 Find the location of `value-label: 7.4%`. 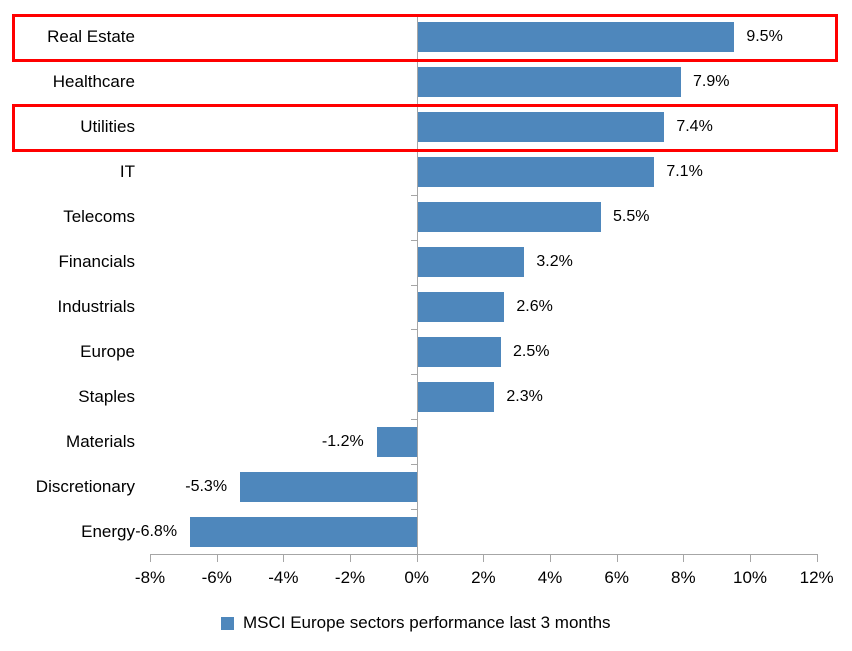

value-label: 7.4% is located at coordinates (694, 127).